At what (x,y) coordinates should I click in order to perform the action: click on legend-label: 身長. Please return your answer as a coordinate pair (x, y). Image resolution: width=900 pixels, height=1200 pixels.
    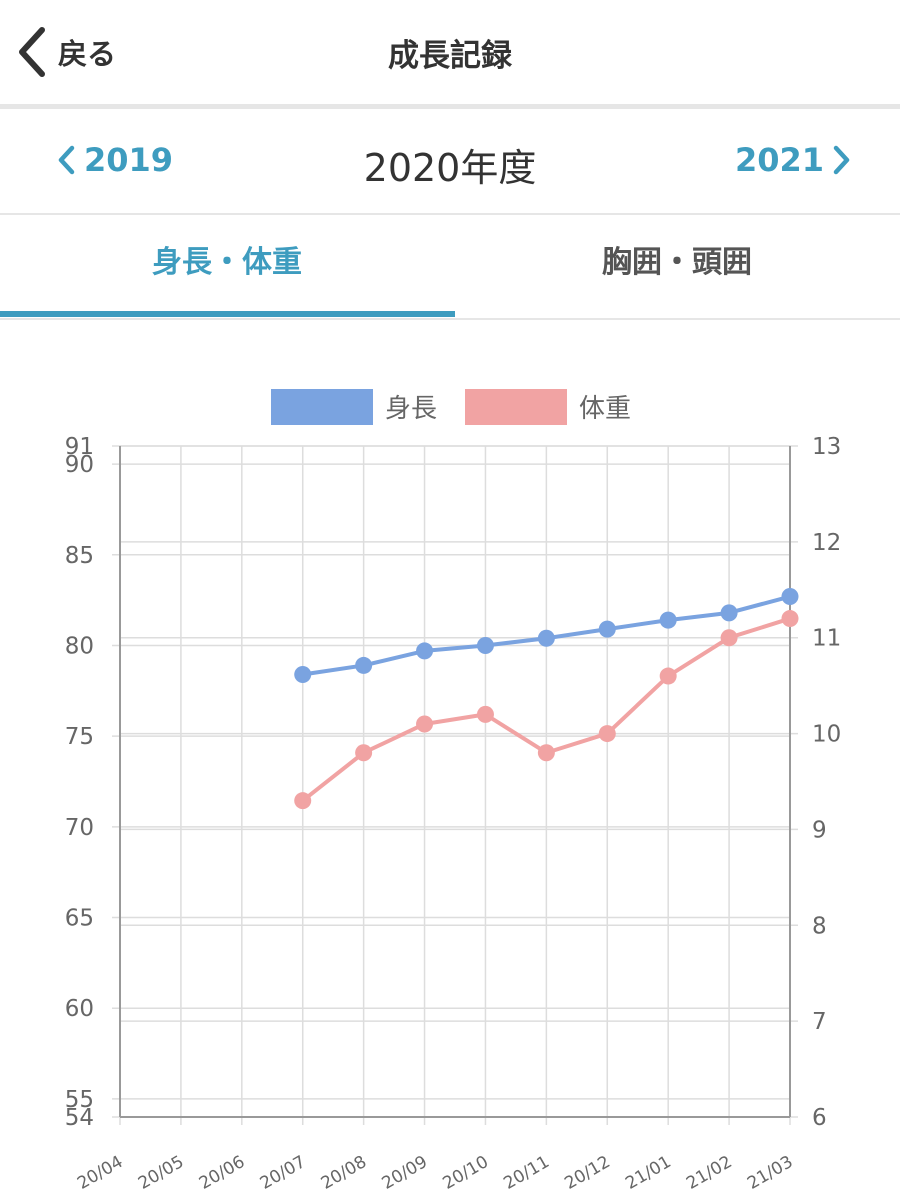
    Looking at the image, I should click on (411, 409).